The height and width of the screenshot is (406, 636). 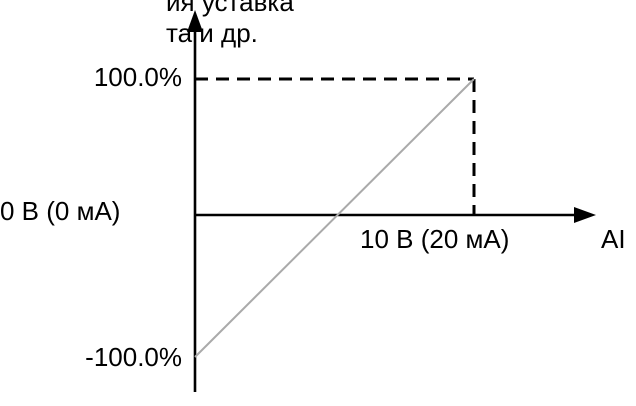 What do you see at coordinates (212, 33) in the screenshot?
I see `header-line-2: та и др.` at bounding box center [212, 33].